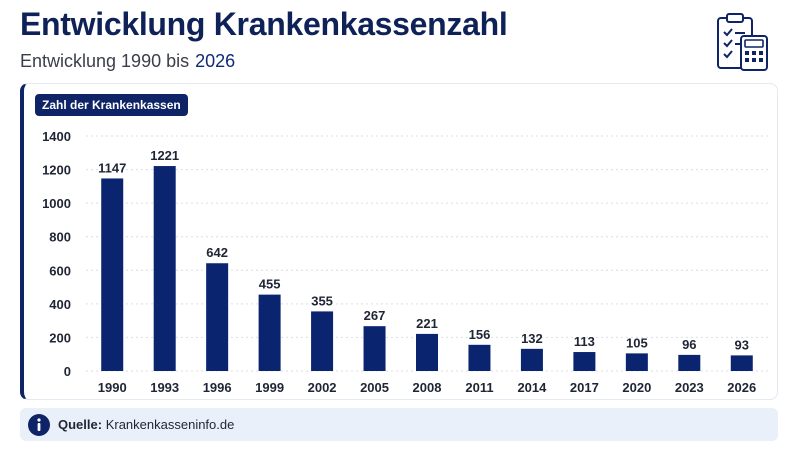 The height and width of the screenshot is (450, 800). I want to click on x-tick-label: 2020, so click(636, 387).